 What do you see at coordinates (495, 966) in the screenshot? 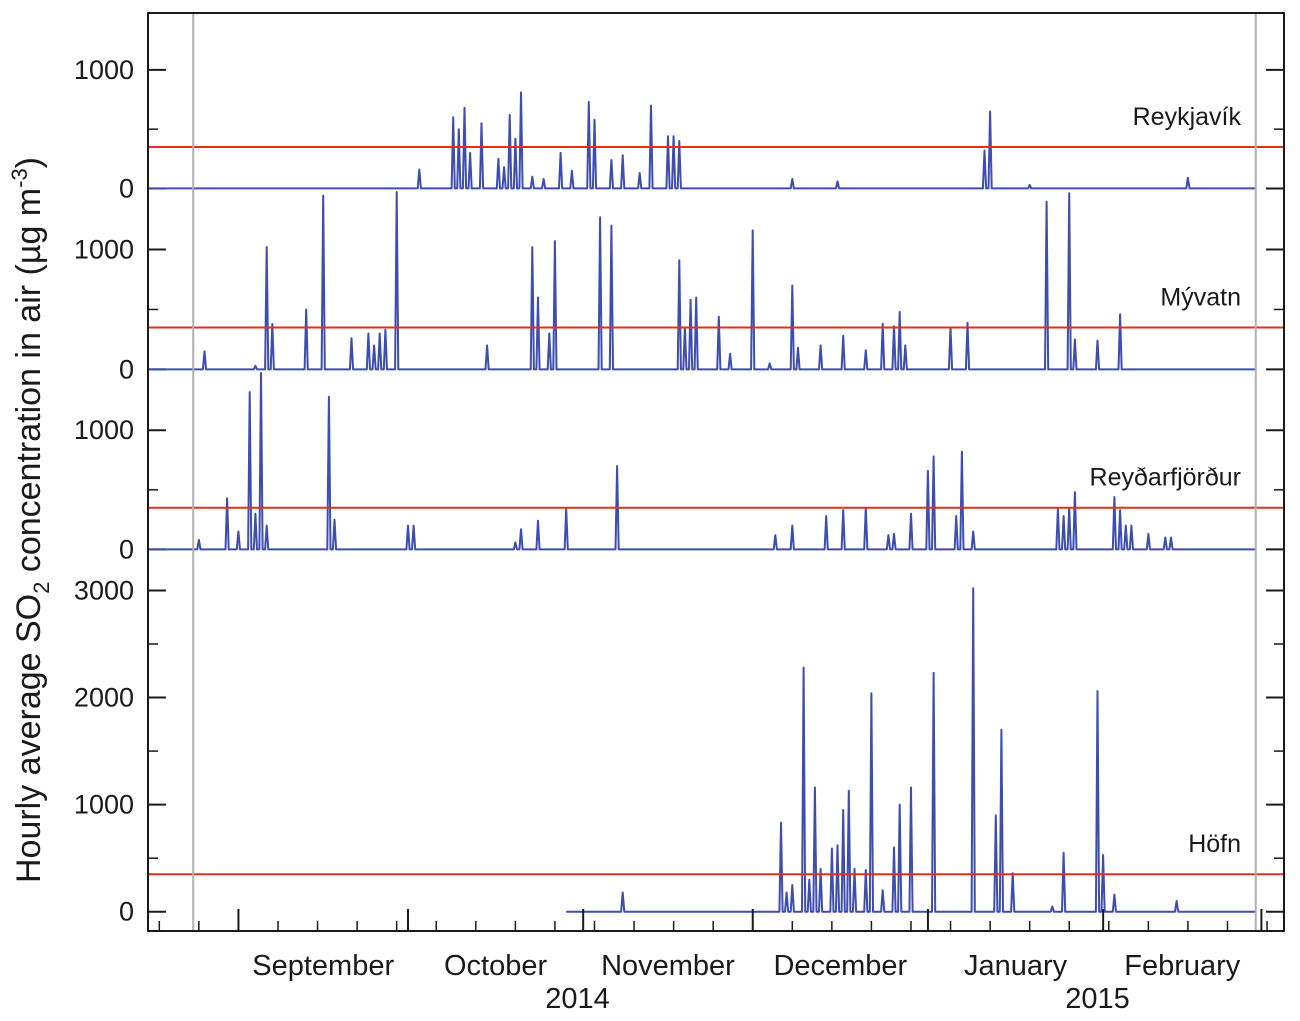
I see `month-label: October` at bounding box center [495, 966].